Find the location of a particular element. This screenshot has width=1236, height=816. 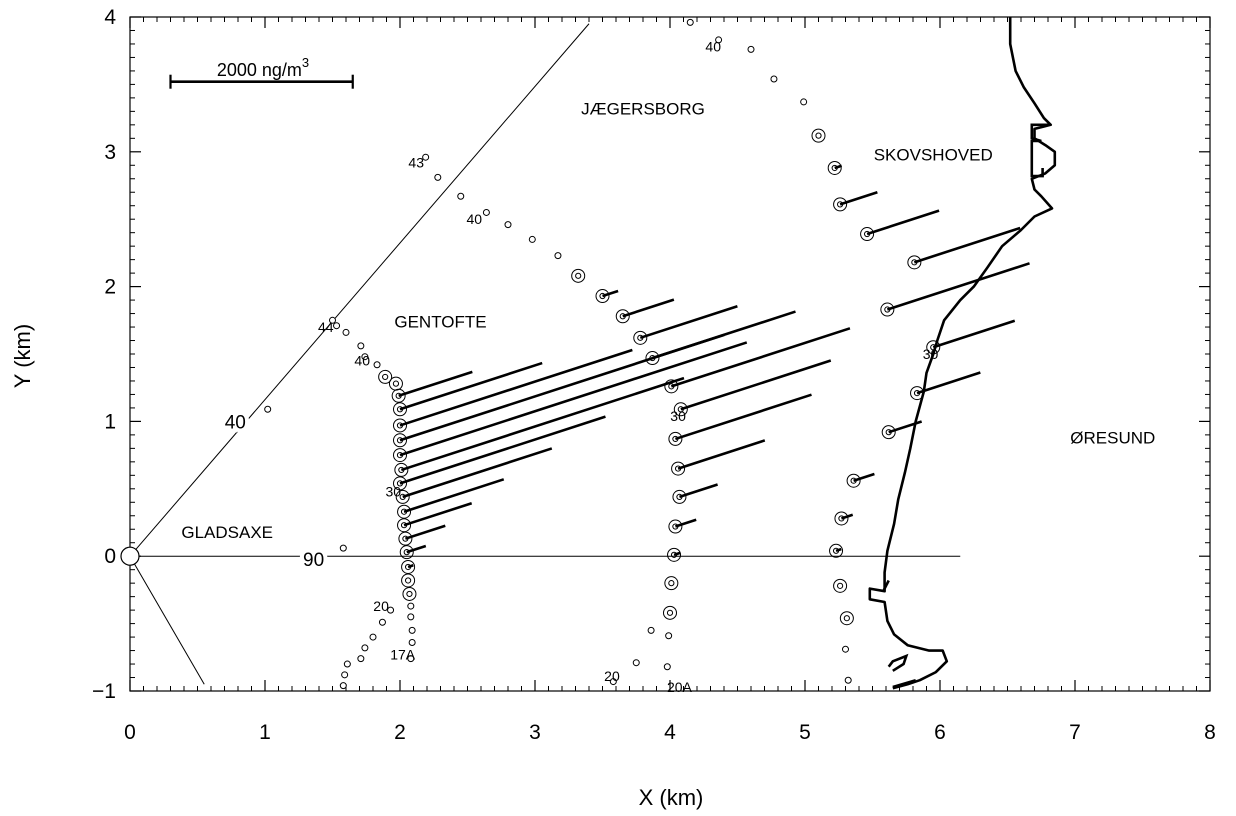

harbour-south-path is located at coordinates (886, 585).